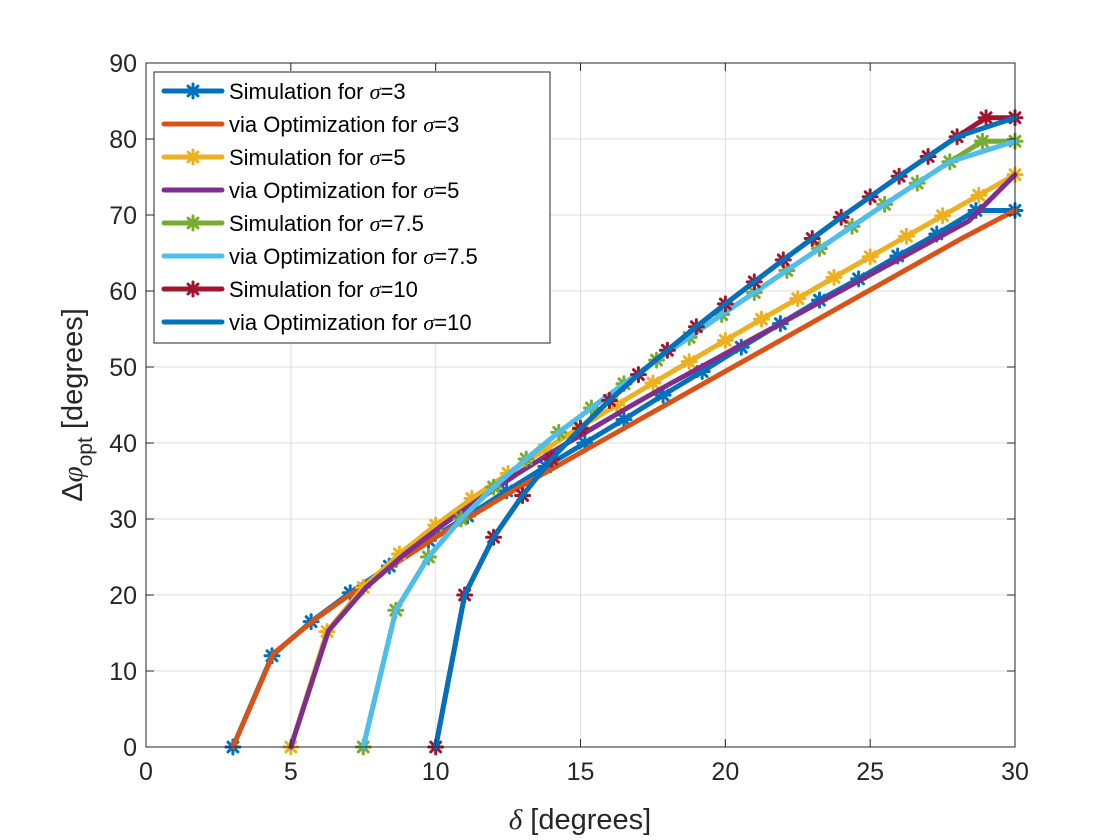 This screenshot has height=840, width=1120. What do you see at coordinates (123, 368) in the screenshot?
I see `y-tick-label: 50` at bounding box center [123, 368].